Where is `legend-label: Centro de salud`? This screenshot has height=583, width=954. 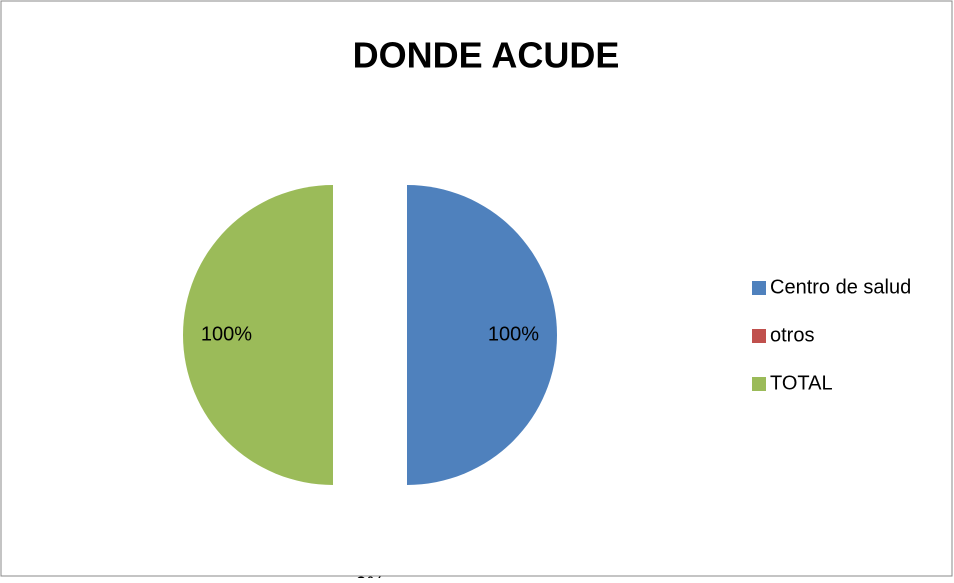
legend-label: Centro de salud is located at coordinates (840, 287).